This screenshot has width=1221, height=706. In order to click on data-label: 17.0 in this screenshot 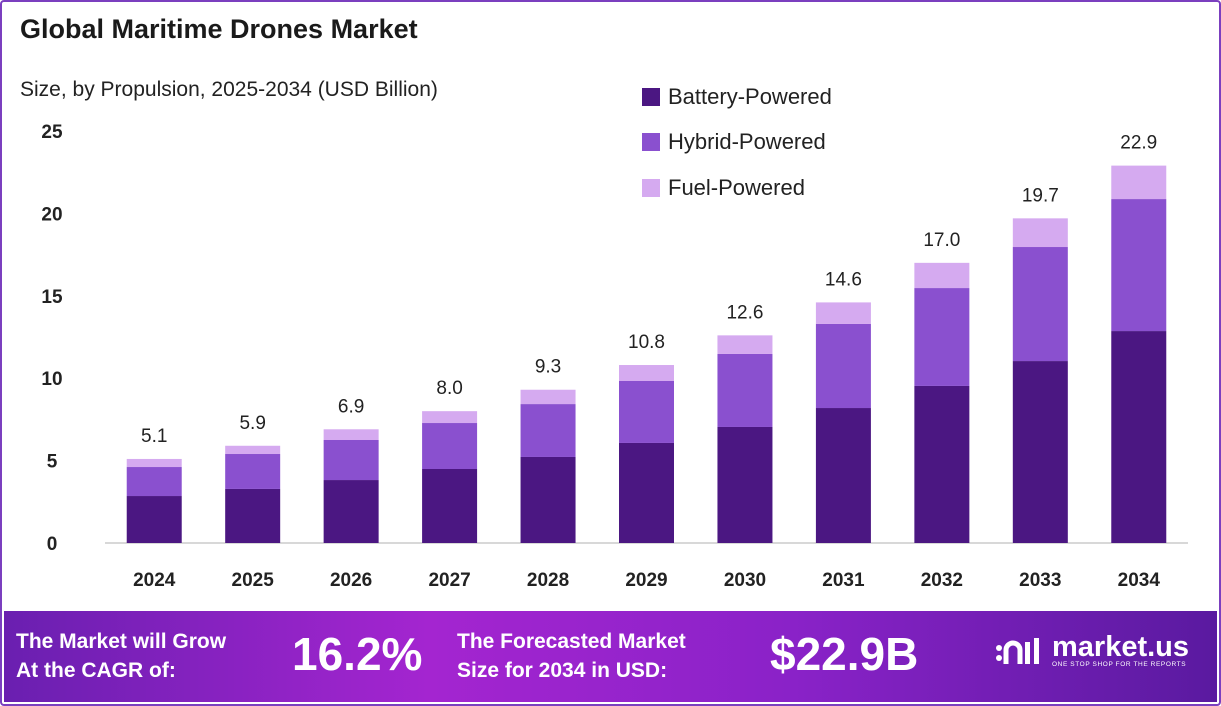, I will do `click(941, 240)`.